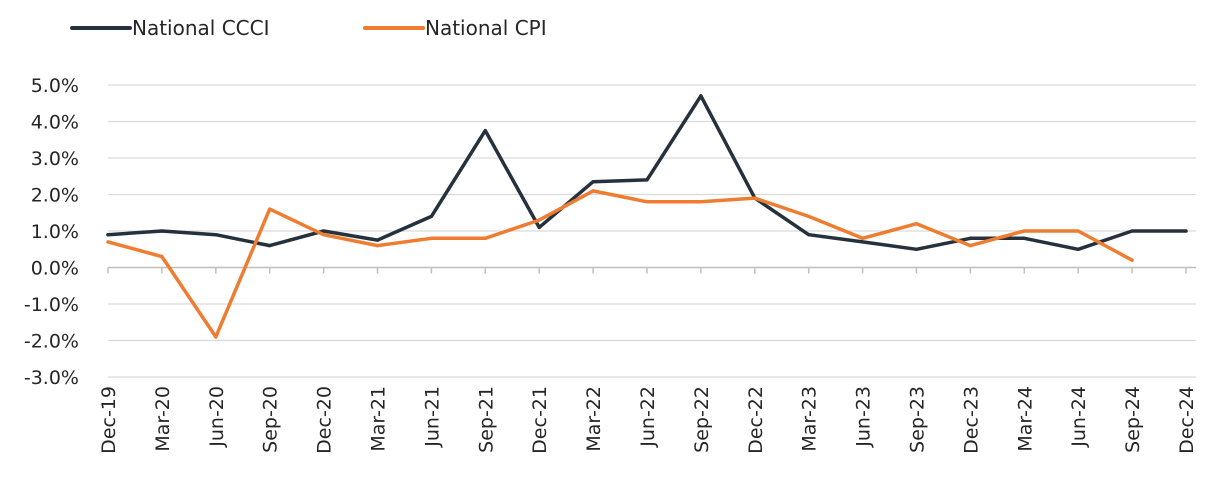  I want to click on x-tick-label: Dec-24, so click(1187, 420).